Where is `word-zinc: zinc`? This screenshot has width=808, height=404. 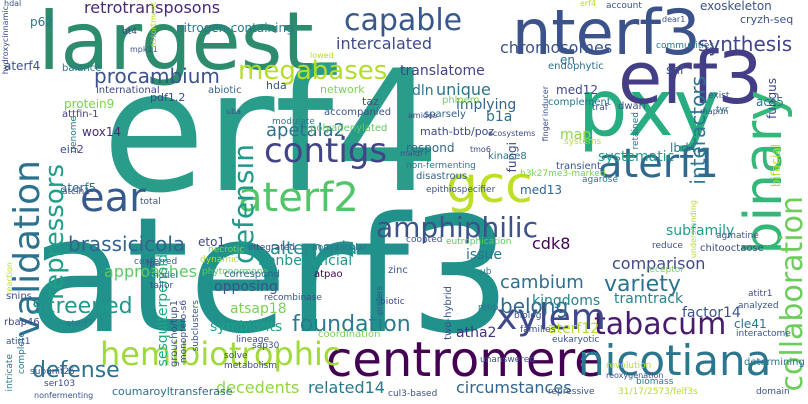
word-zinc: zinc is located at coordinates (398, 270).